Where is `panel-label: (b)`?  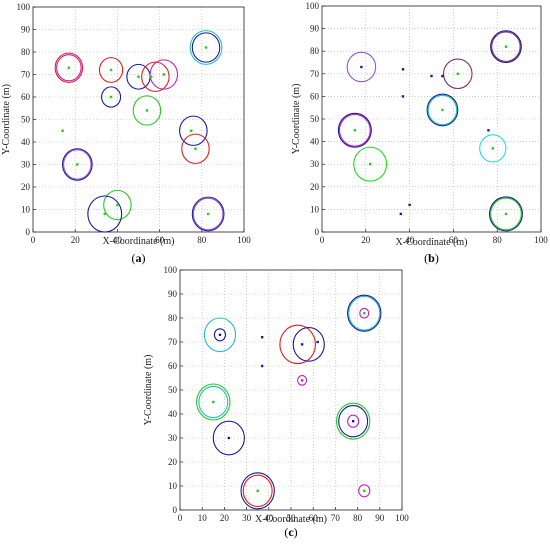 panel-label: (b) is located at coordinates (431, 258).